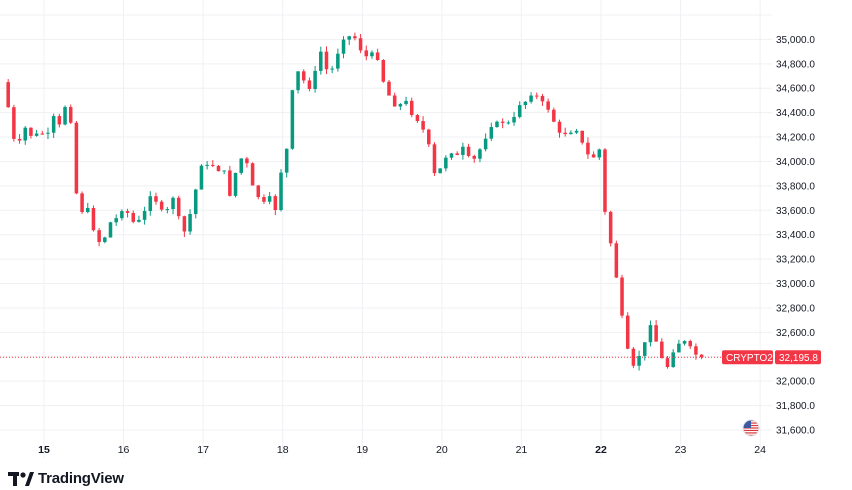 This screenshot has width=852, height=490. What do you see at coordinates (795, 284) in the screenshot?
I see `y-tick-label: 33,000.0` at bounding box center [795, 284].